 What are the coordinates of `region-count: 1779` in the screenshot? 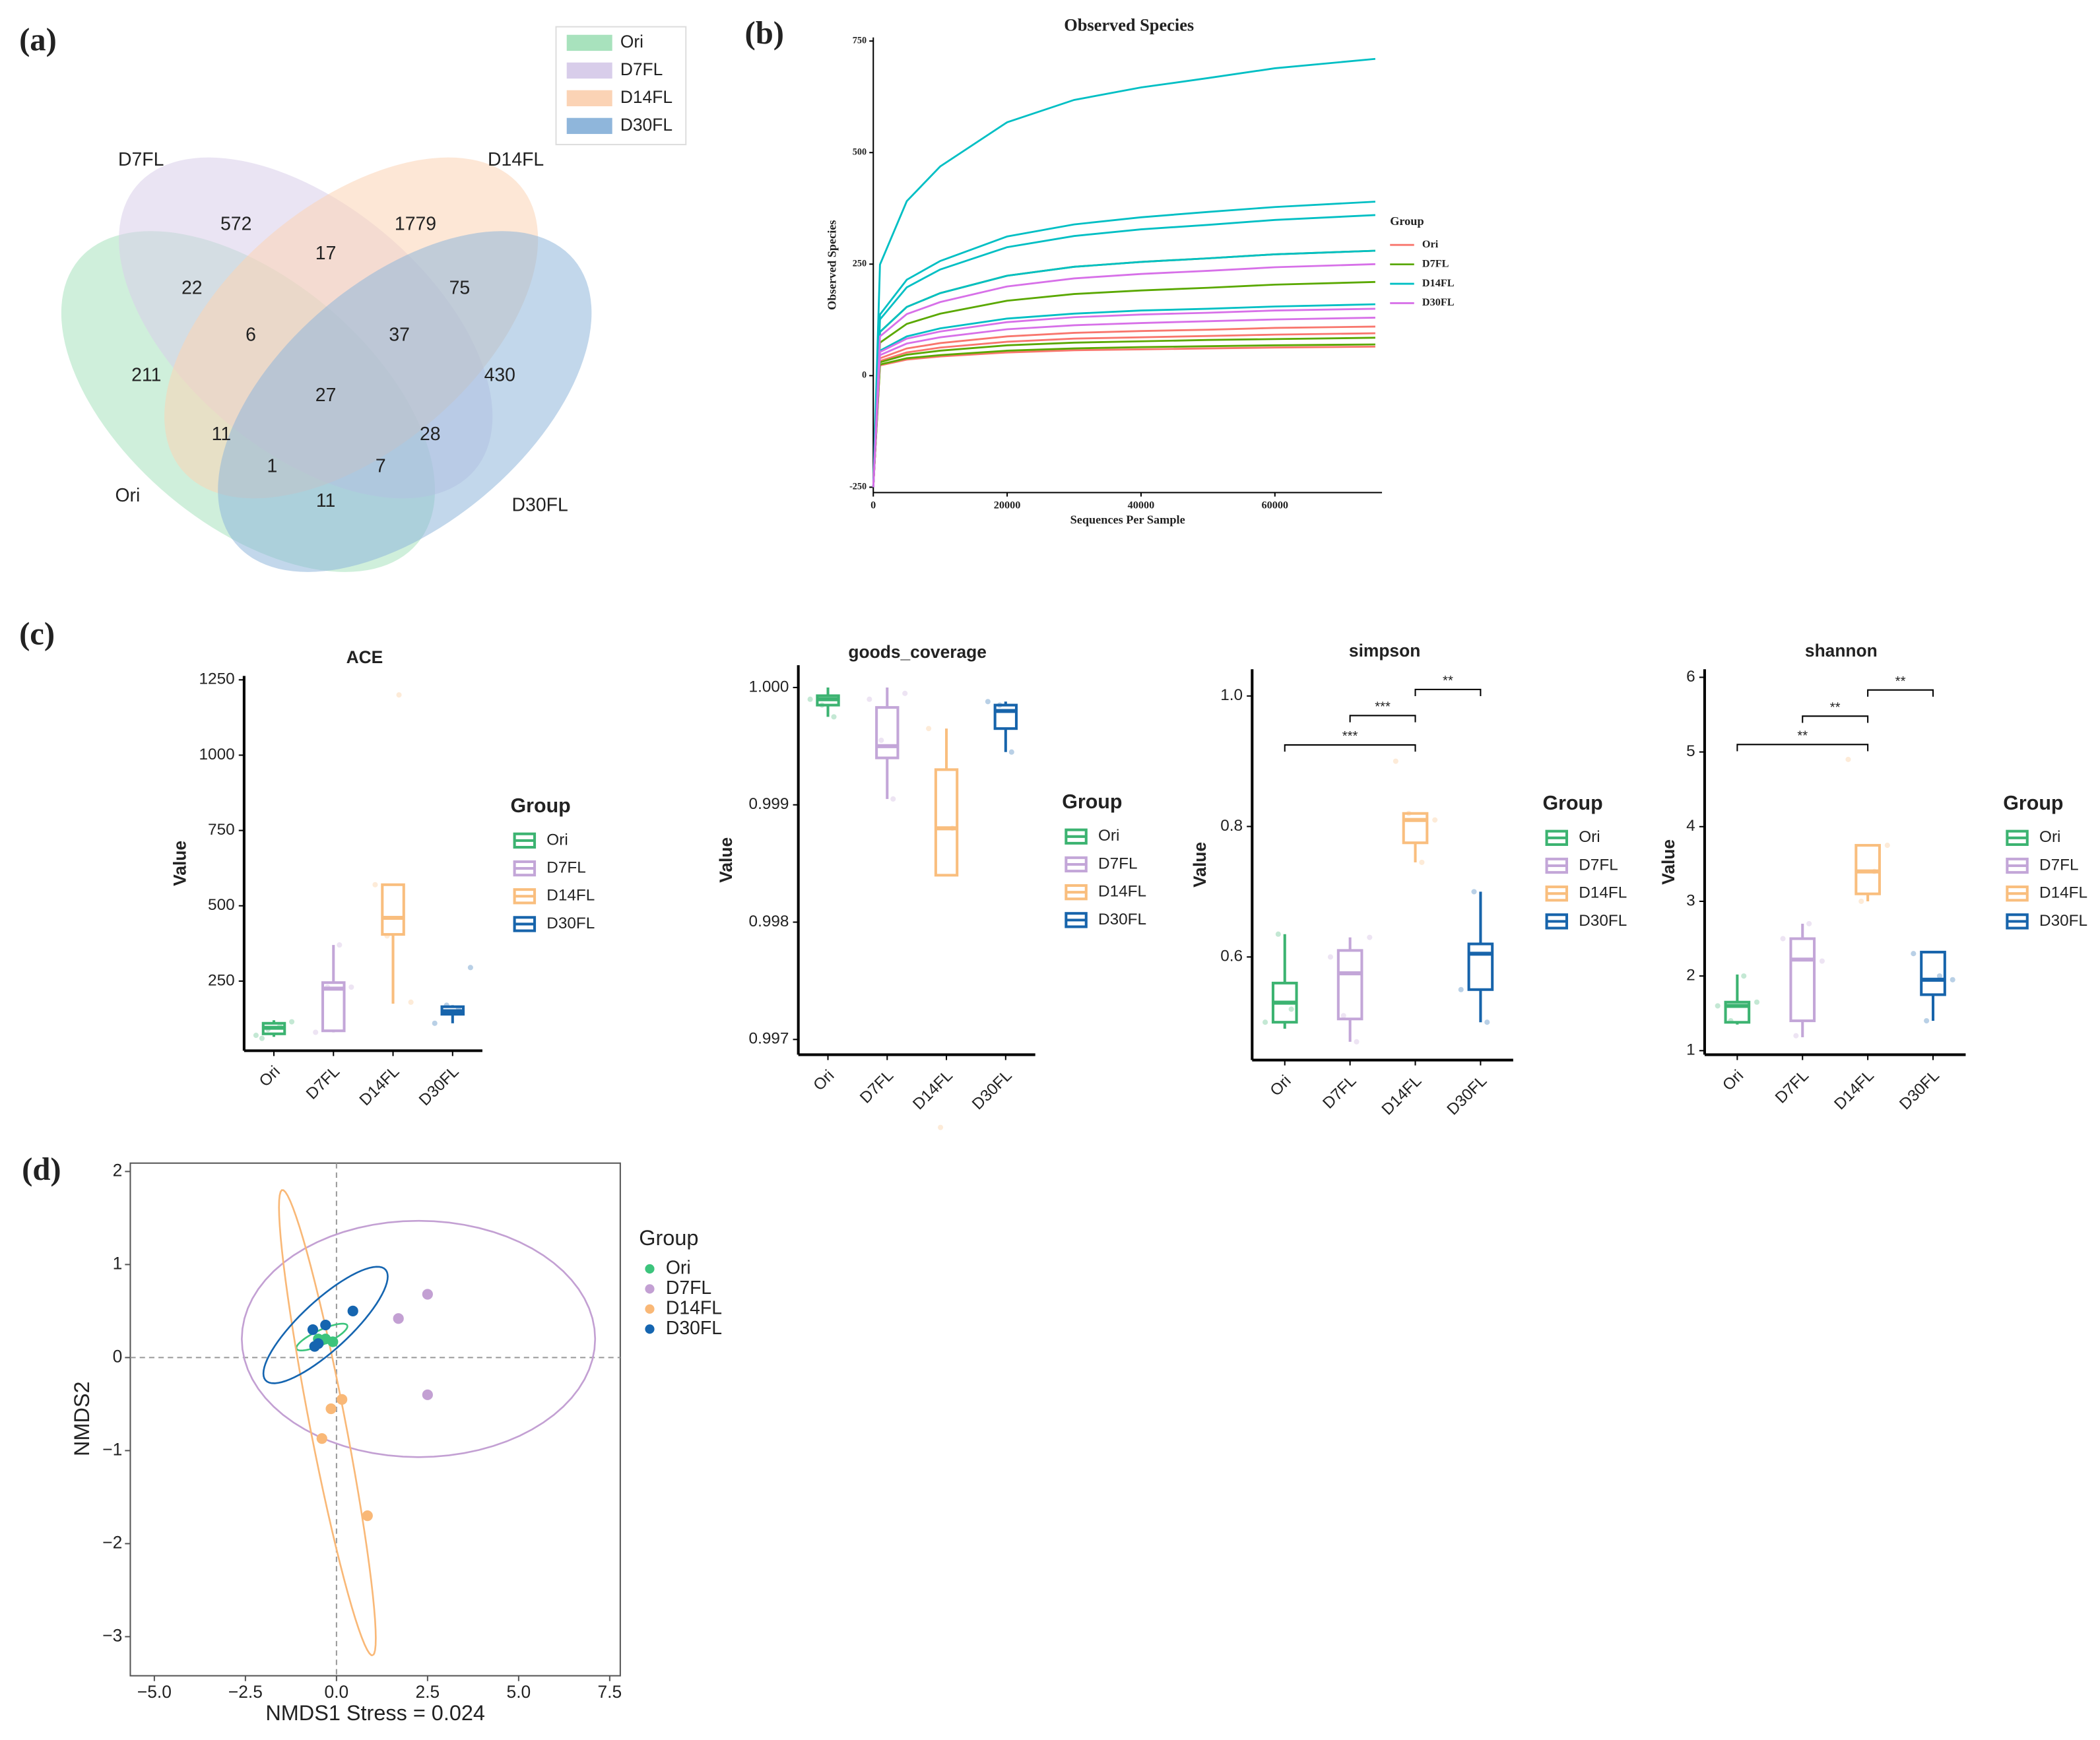 It's located at (415, 223).